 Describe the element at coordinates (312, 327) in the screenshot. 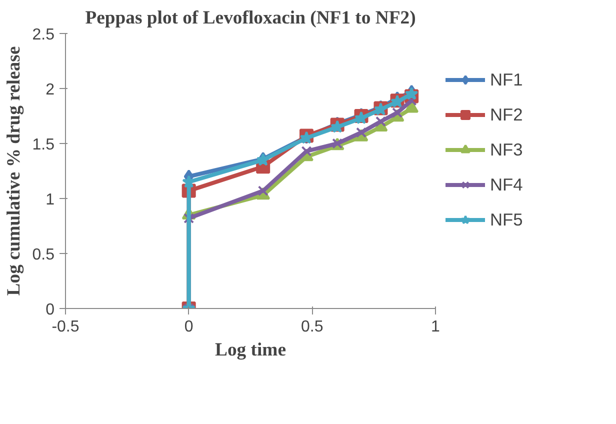

I see `x-tick-label: 0.5` at that location.